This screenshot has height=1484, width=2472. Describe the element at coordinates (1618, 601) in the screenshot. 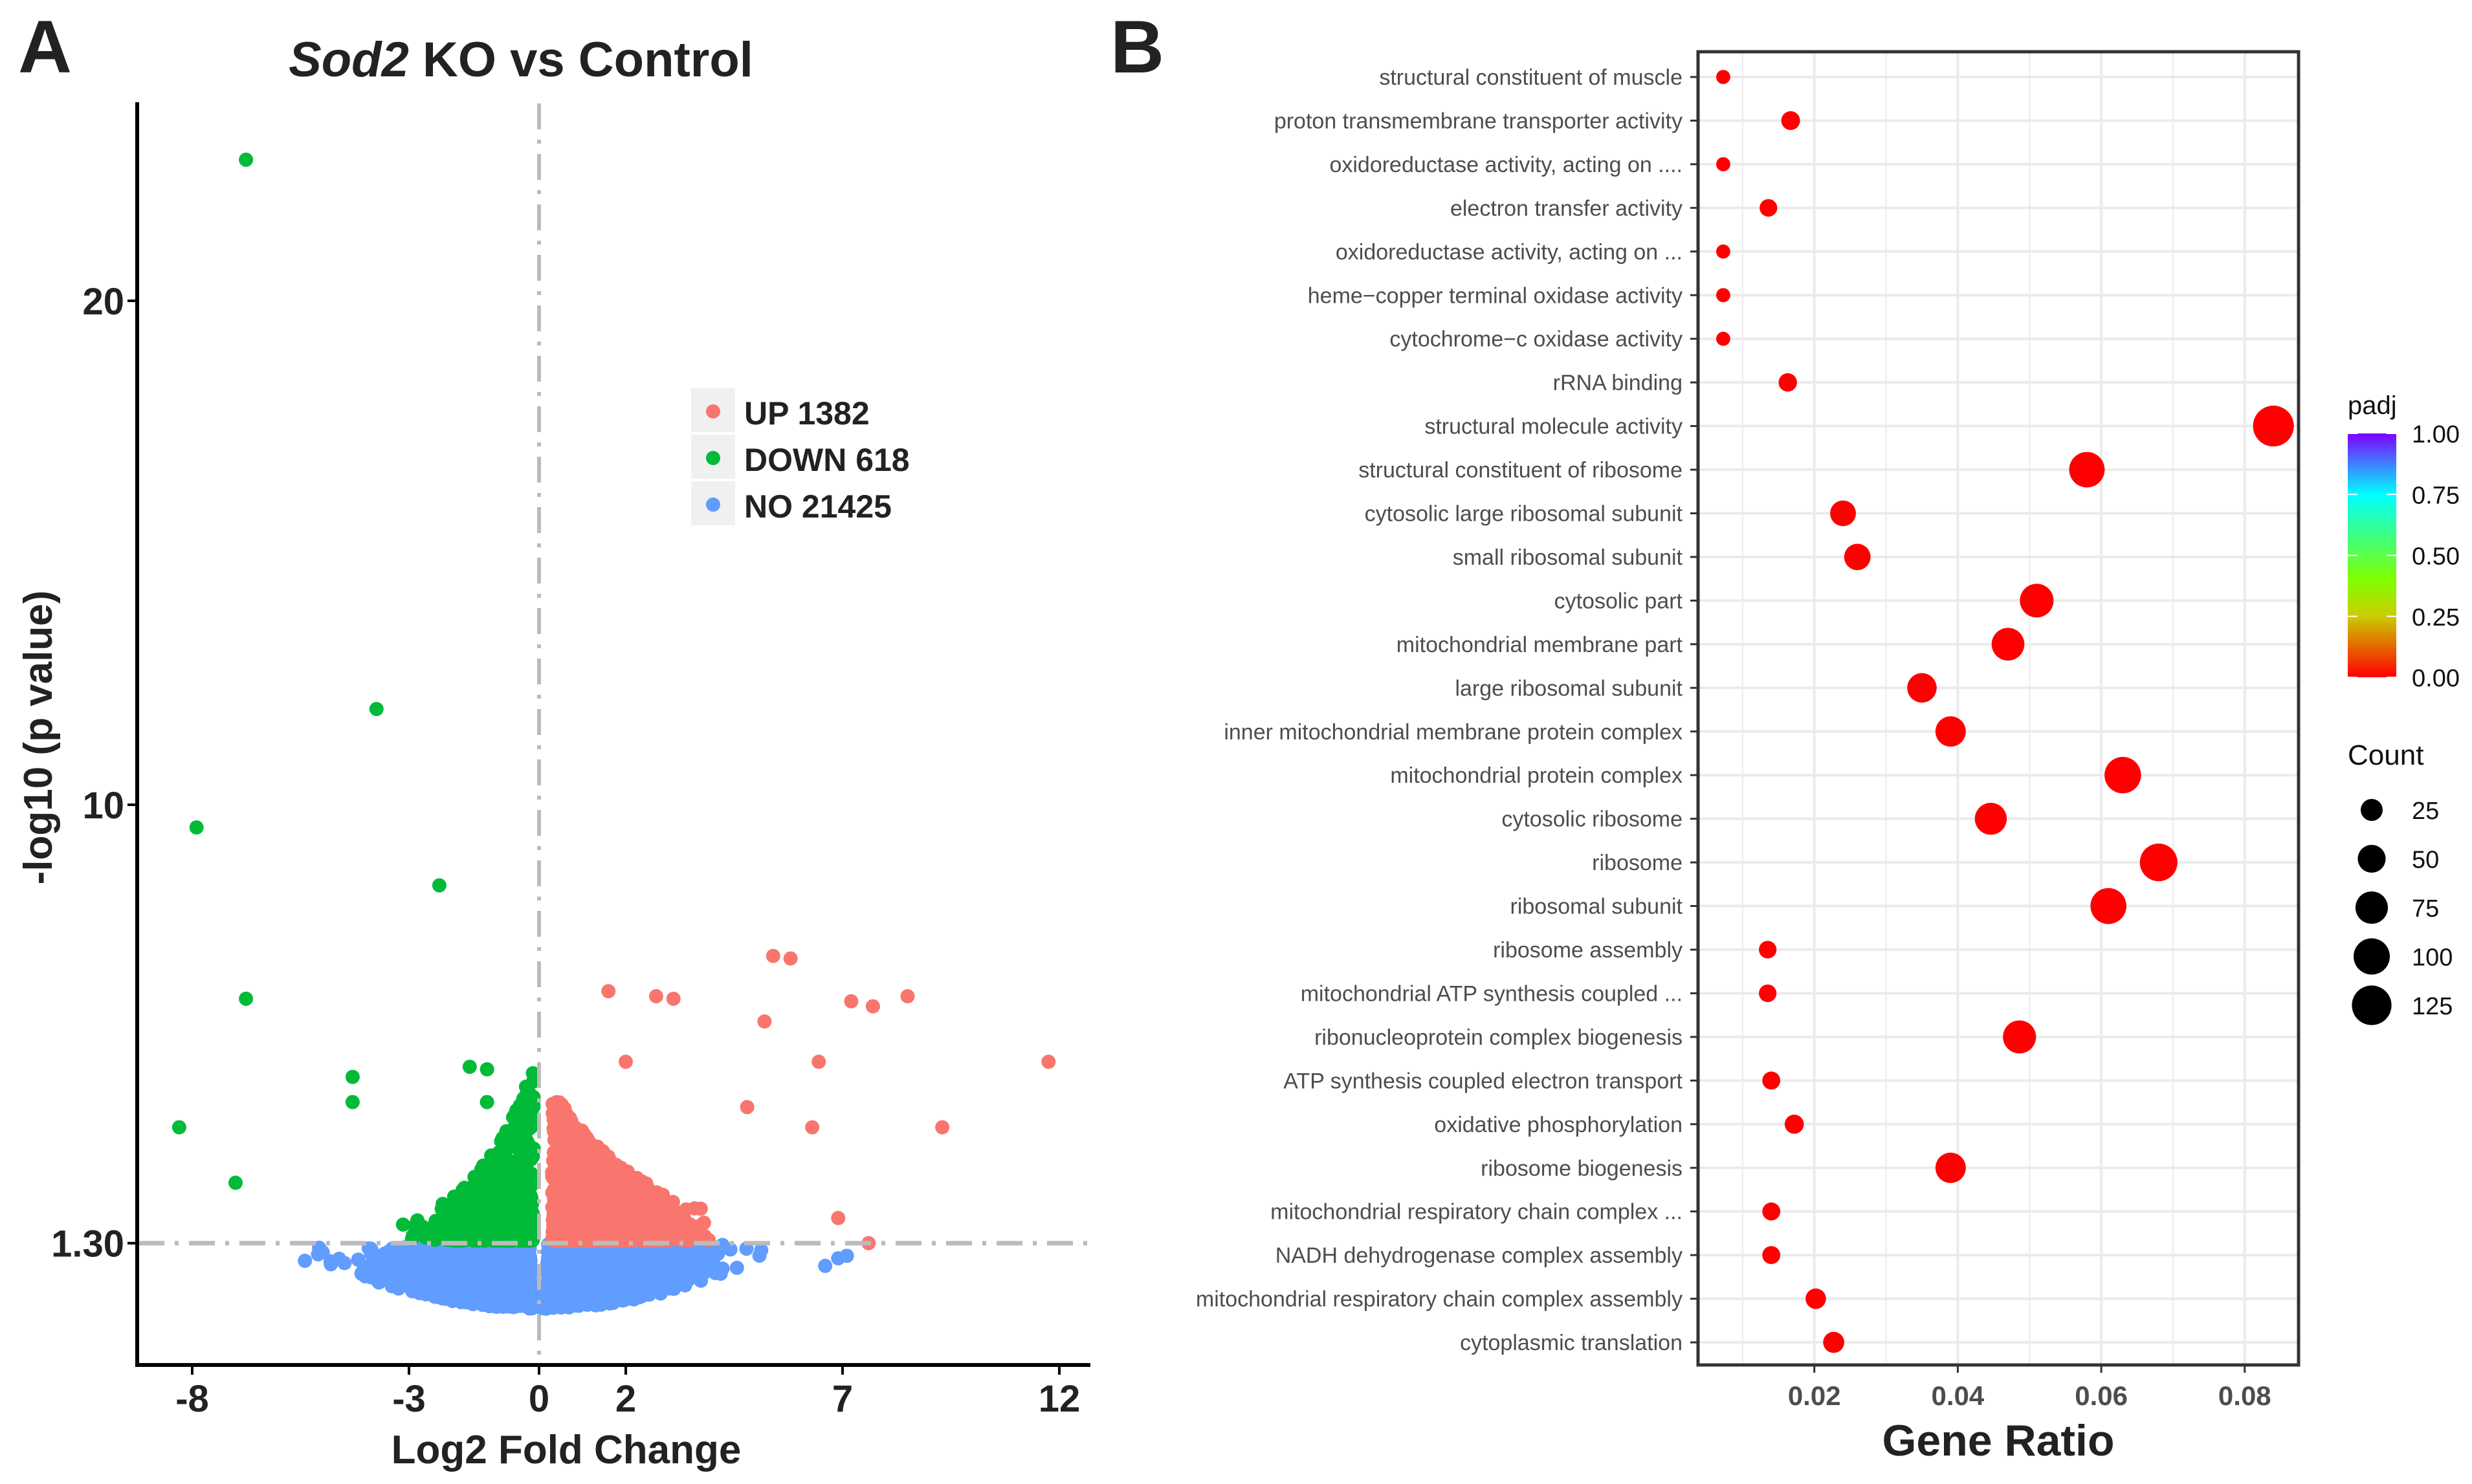

I see `go-term-label: cytosolic part` at that location.